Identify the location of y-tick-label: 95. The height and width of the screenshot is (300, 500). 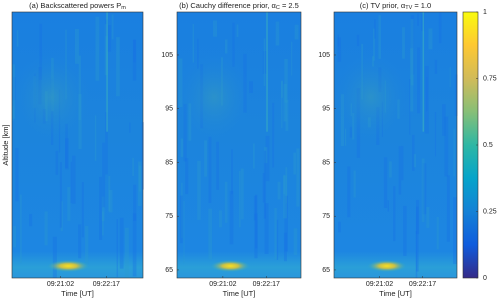
(326, 109).